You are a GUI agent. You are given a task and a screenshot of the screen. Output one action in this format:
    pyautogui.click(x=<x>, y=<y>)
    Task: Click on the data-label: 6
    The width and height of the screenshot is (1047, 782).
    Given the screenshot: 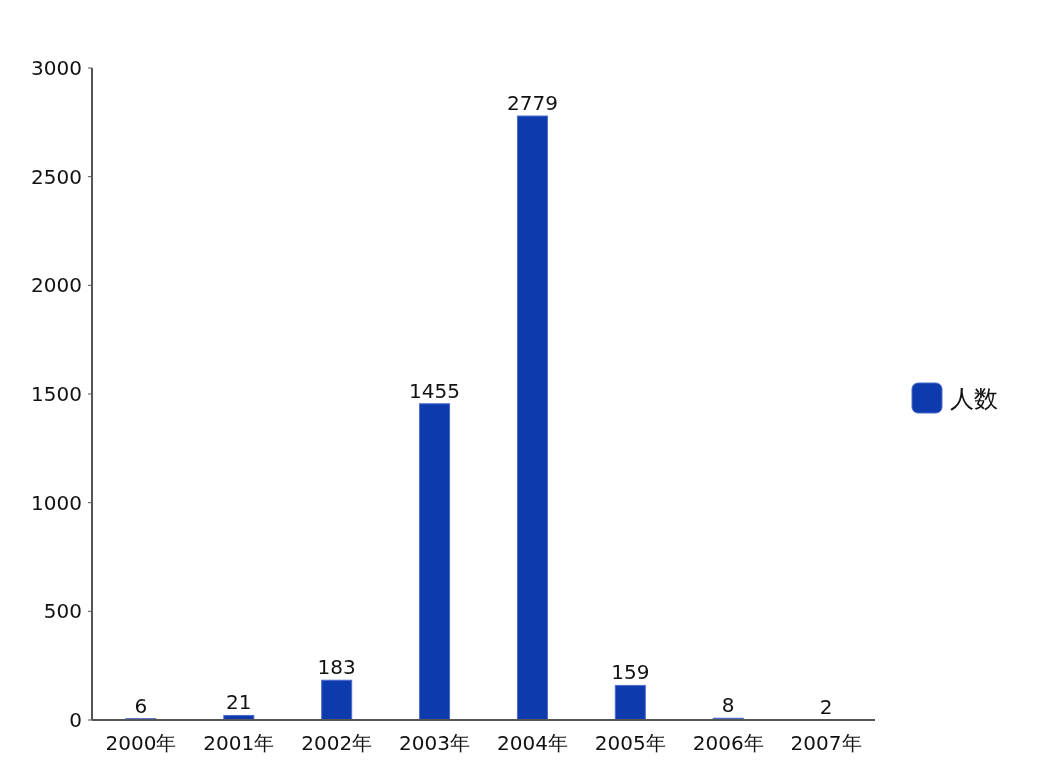 What is the action you would take?
    pyautogui.click(x=141, y=705)
    